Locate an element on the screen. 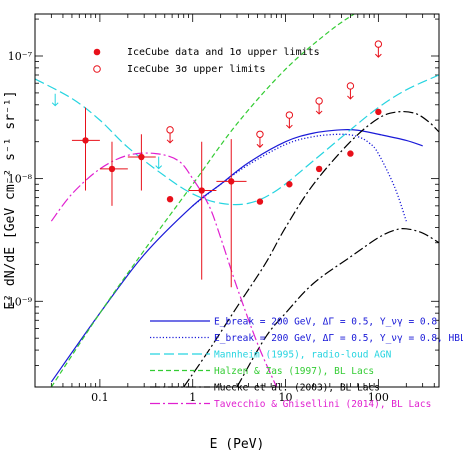 This screenshot has width=463, height=463. legend-label-model-0: E_break = 200 GeV, ΔΓ = 0.5, Y_νγ = 0.8 is located at coordinates (325, 322).